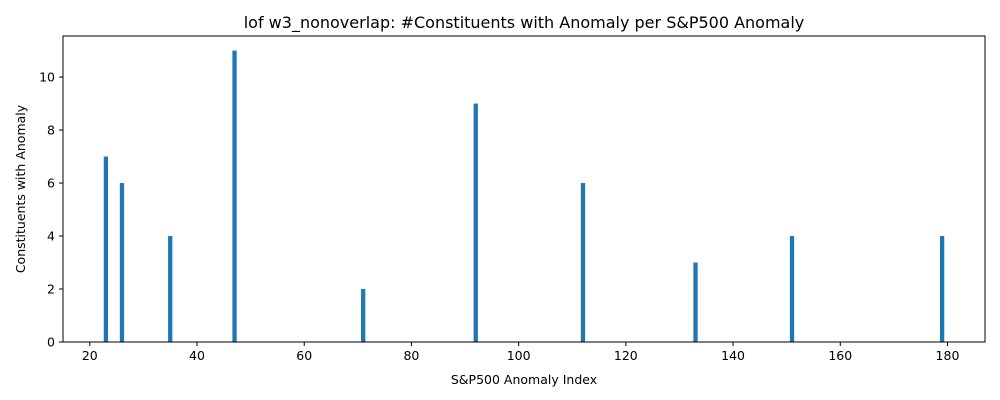  I want to click on x-tick-label: 80, so click(411, 355).